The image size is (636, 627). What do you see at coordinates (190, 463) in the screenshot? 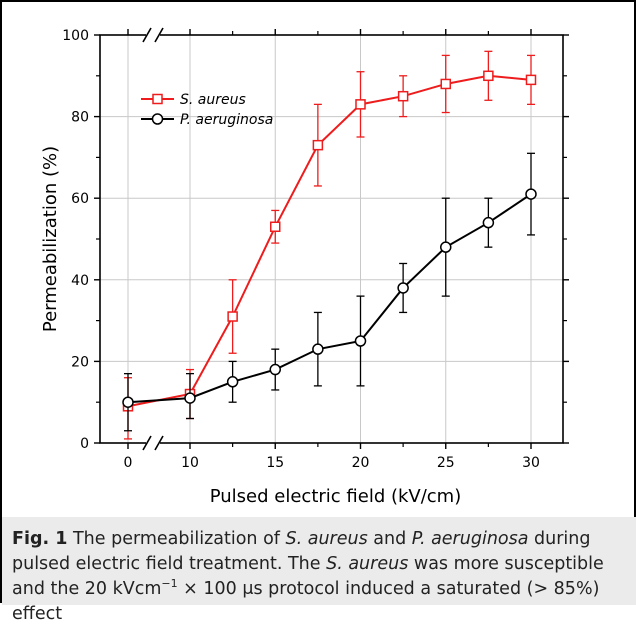
I see `x-tick-label: 10` at bounding box center [190, 463].